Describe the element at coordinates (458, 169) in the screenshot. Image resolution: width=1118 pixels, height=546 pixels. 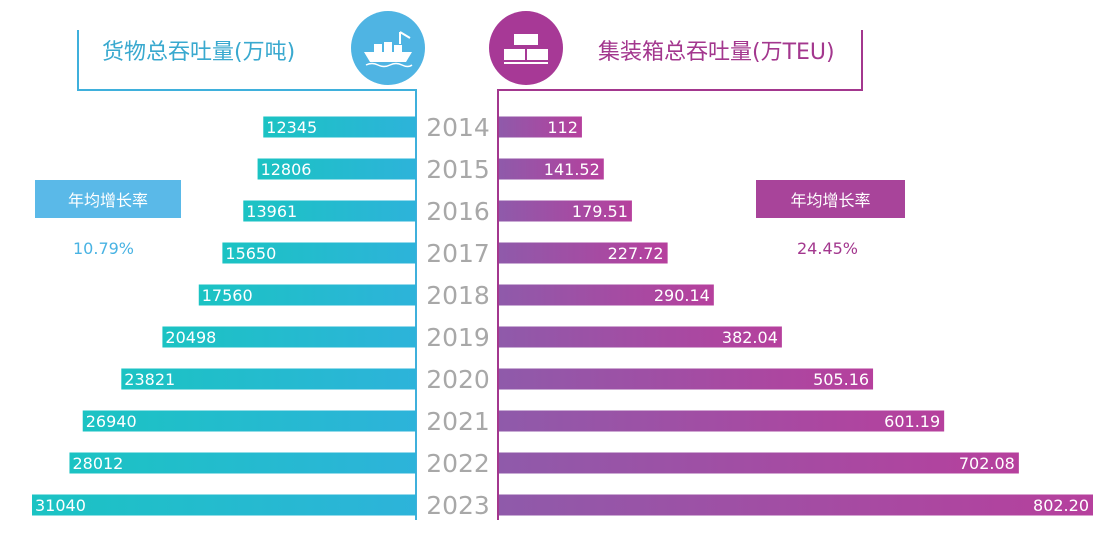
I see `year-label-2015: 2015` at that location.